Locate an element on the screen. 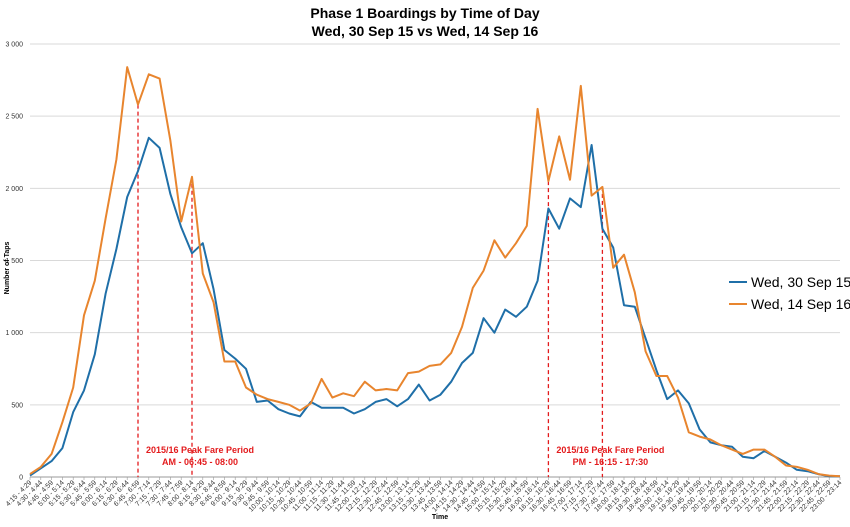  y-tick-label: 1 000 is located at coordinates (14, 333).